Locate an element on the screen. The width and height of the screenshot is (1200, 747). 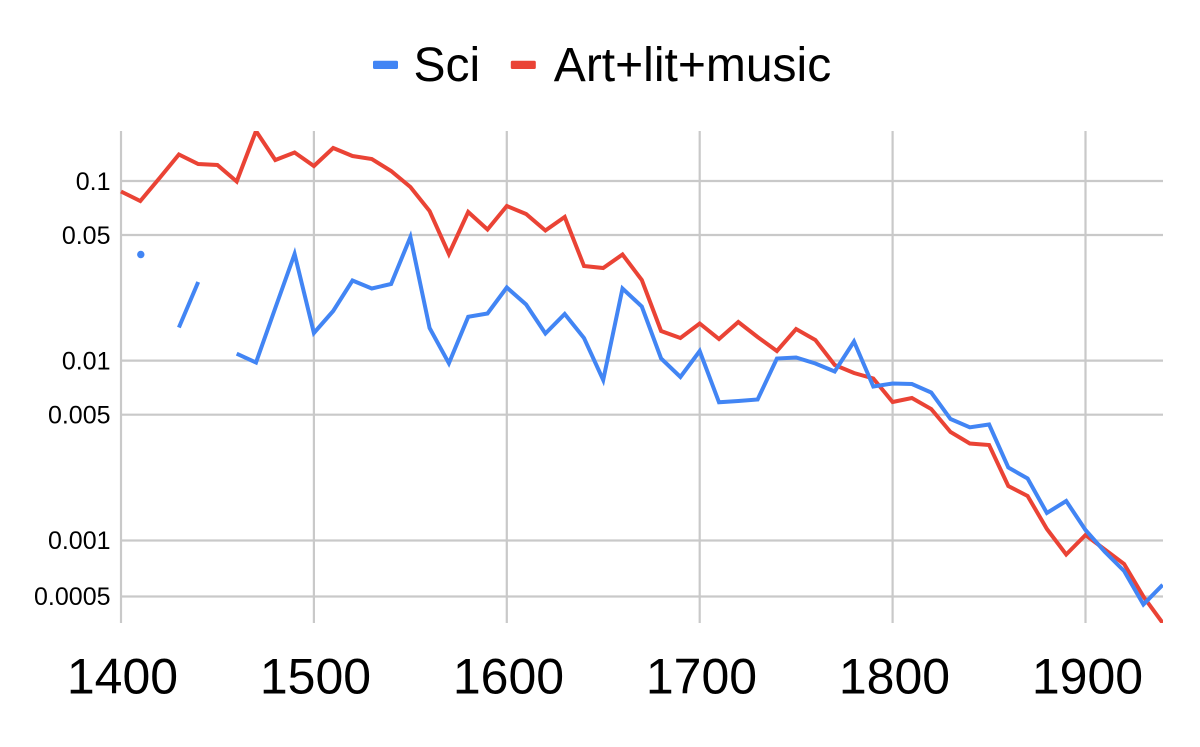
svg-text: 1500 is located at coordinates (315, 677).